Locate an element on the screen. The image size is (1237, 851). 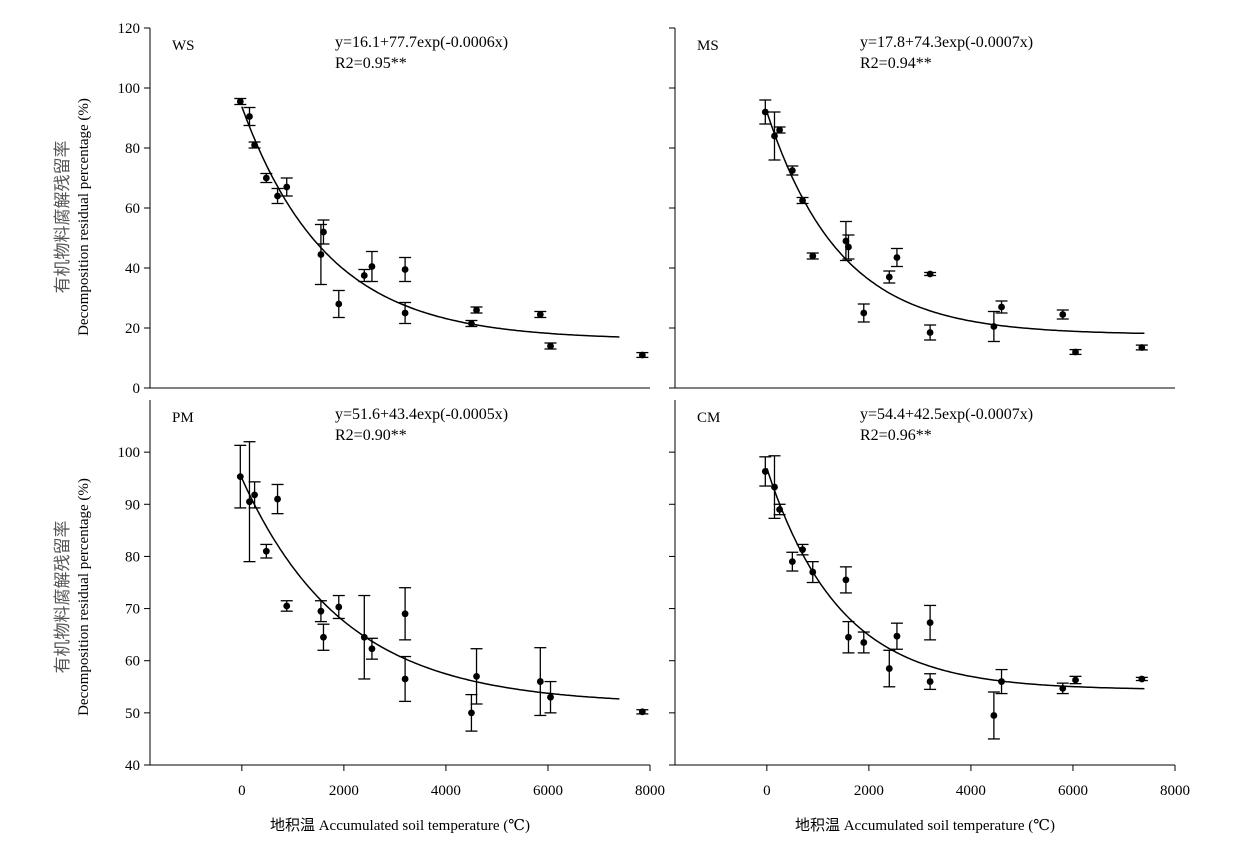
y-tick-label: 20 is located at coordinates (132, 329).